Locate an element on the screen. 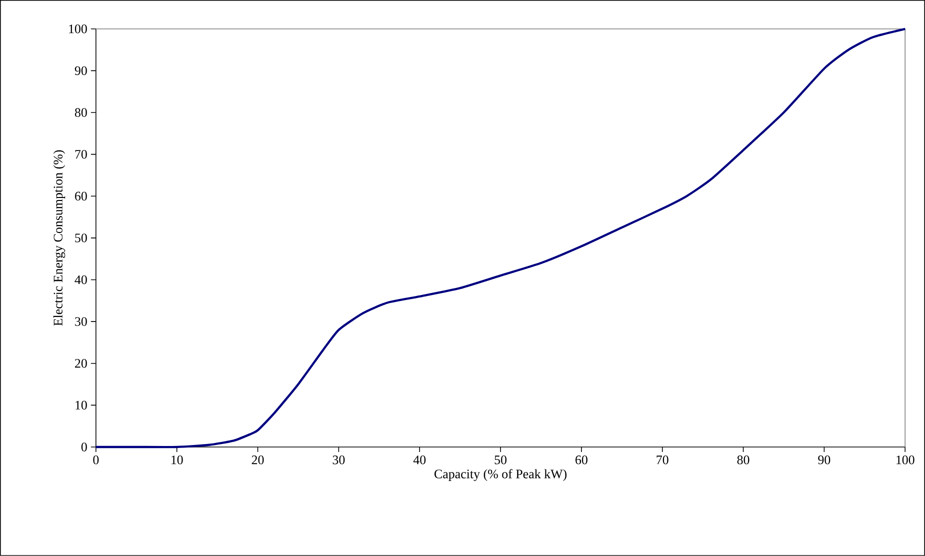 Image resolution: width=925 pixels, height=556 pixels. x-tick-label: 0 is located at coordinates (96, 460).